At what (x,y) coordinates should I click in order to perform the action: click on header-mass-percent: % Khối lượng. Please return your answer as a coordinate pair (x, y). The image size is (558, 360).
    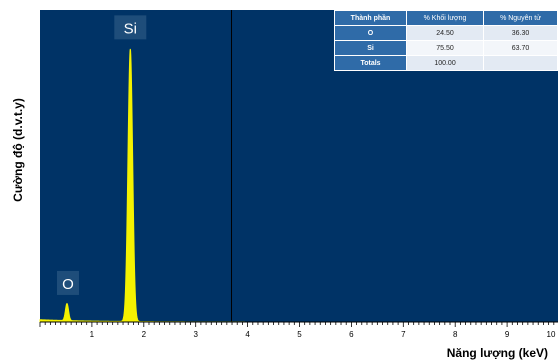
    Looking at the image, I should click on (445, 18).